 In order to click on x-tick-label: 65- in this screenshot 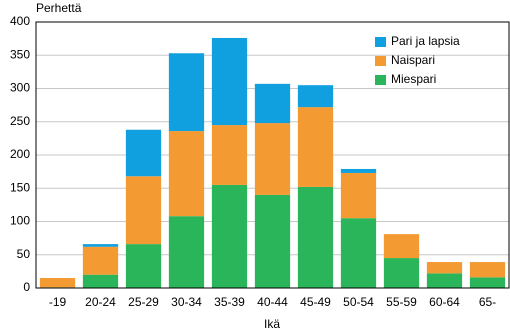, I will do `click(487, 302)`.